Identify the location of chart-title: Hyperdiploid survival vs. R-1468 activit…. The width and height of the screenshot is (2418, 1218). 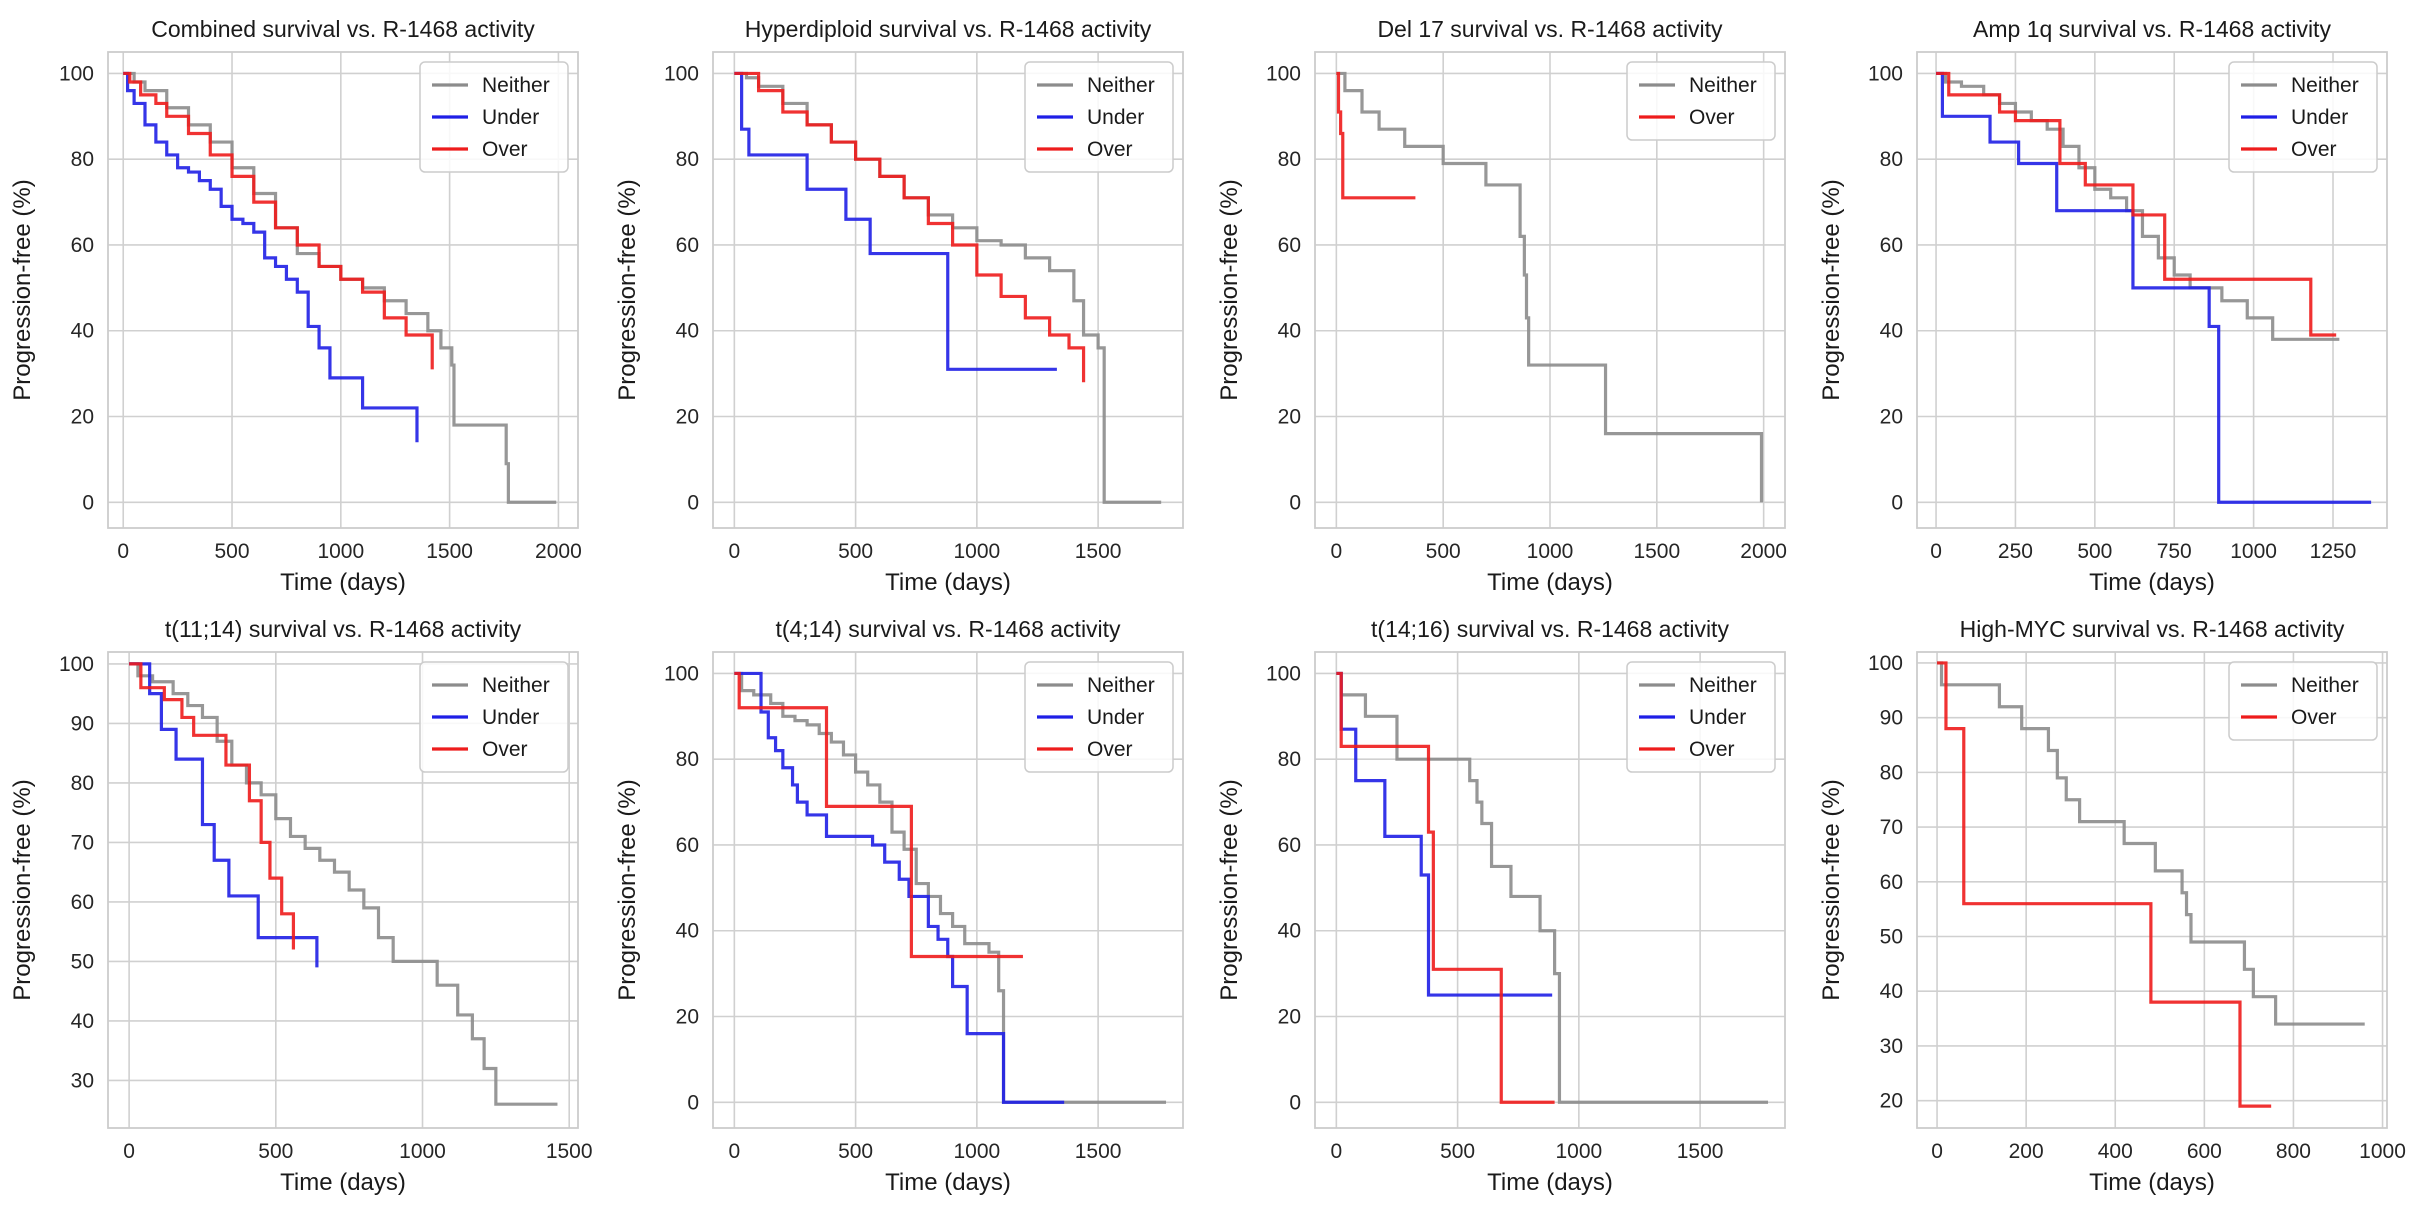
(948, 29).